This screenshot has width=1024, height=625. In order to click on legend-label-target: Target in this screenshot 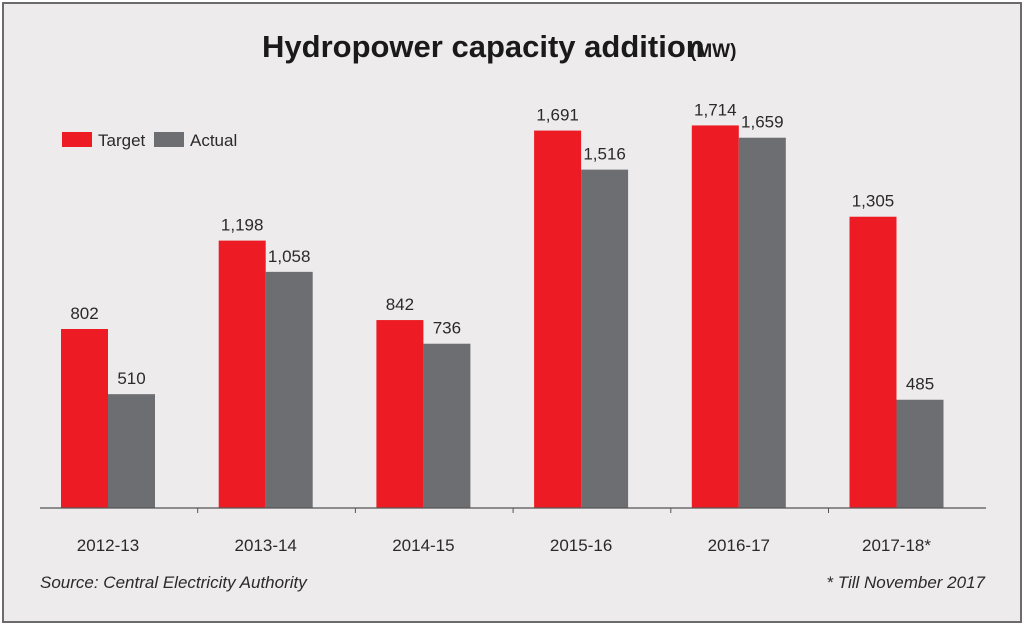, I will do `click(122, 140)`.